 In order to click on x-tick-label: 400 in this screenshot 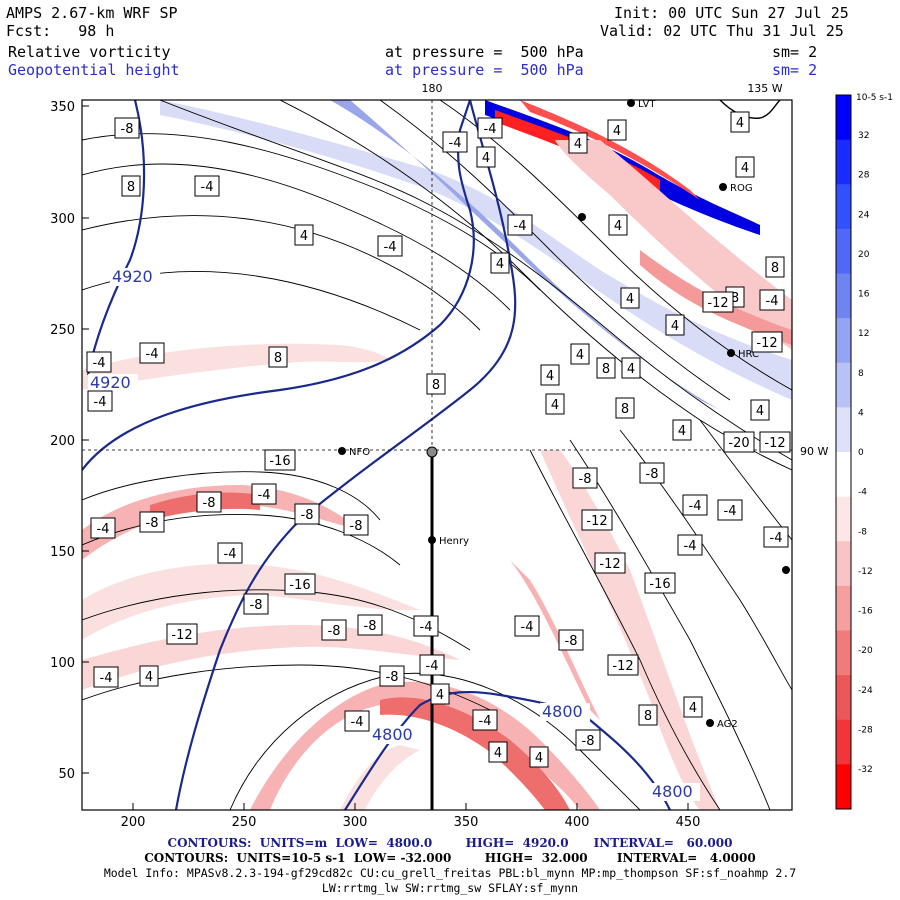, I will do `click(577, 822)`.